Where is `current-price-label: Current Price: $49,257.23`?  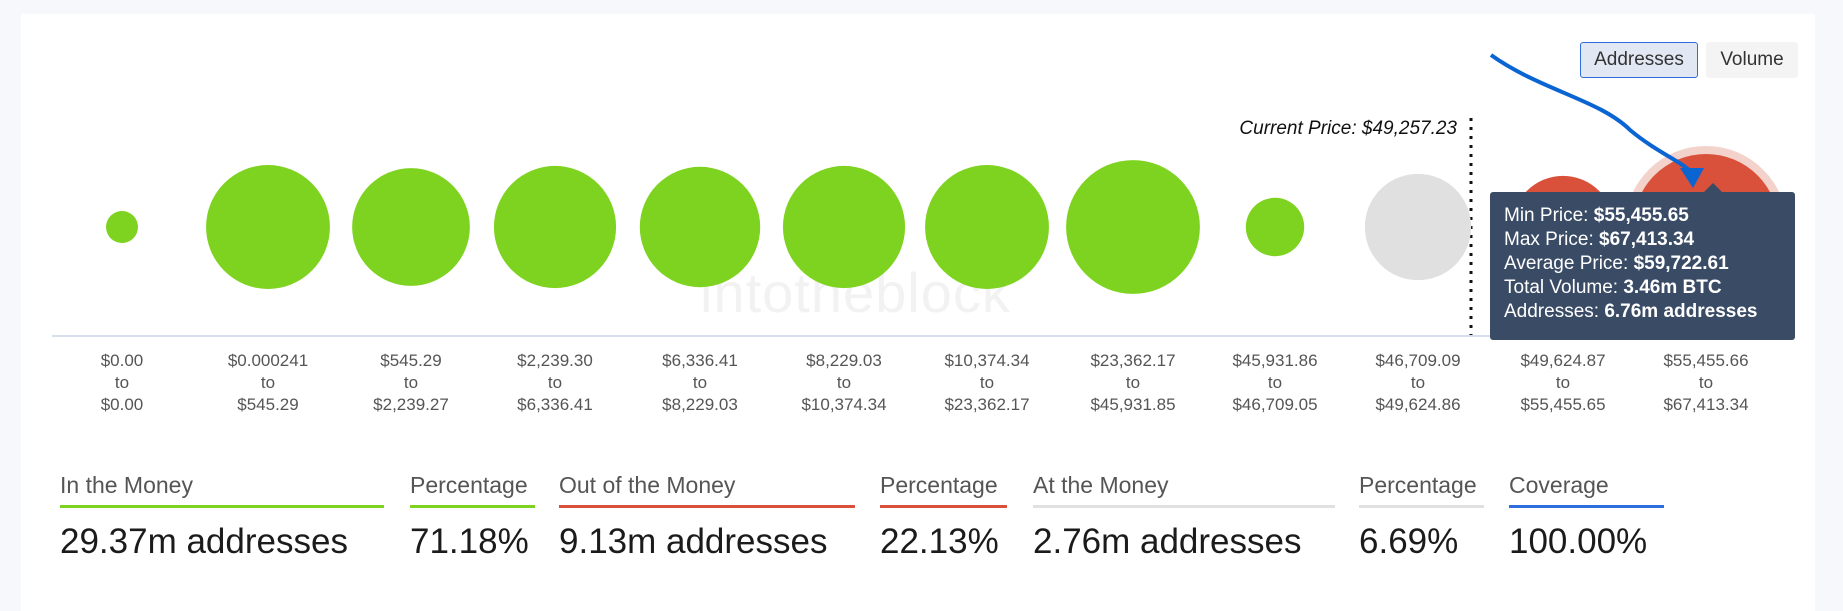 current-price-label: Current Price: $49,257.23 is located at coordinates (1348, 128).